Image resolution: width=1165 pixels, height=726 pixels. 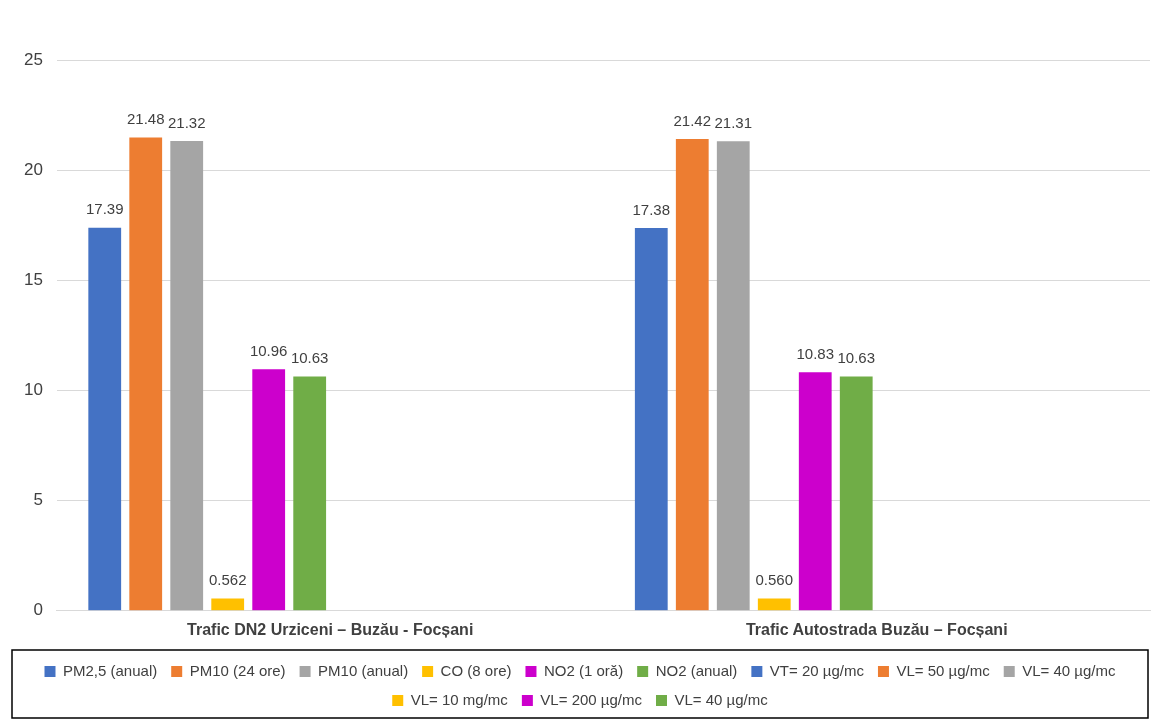 I want to click on data-label: 17.38, so click(x=651, y=209).